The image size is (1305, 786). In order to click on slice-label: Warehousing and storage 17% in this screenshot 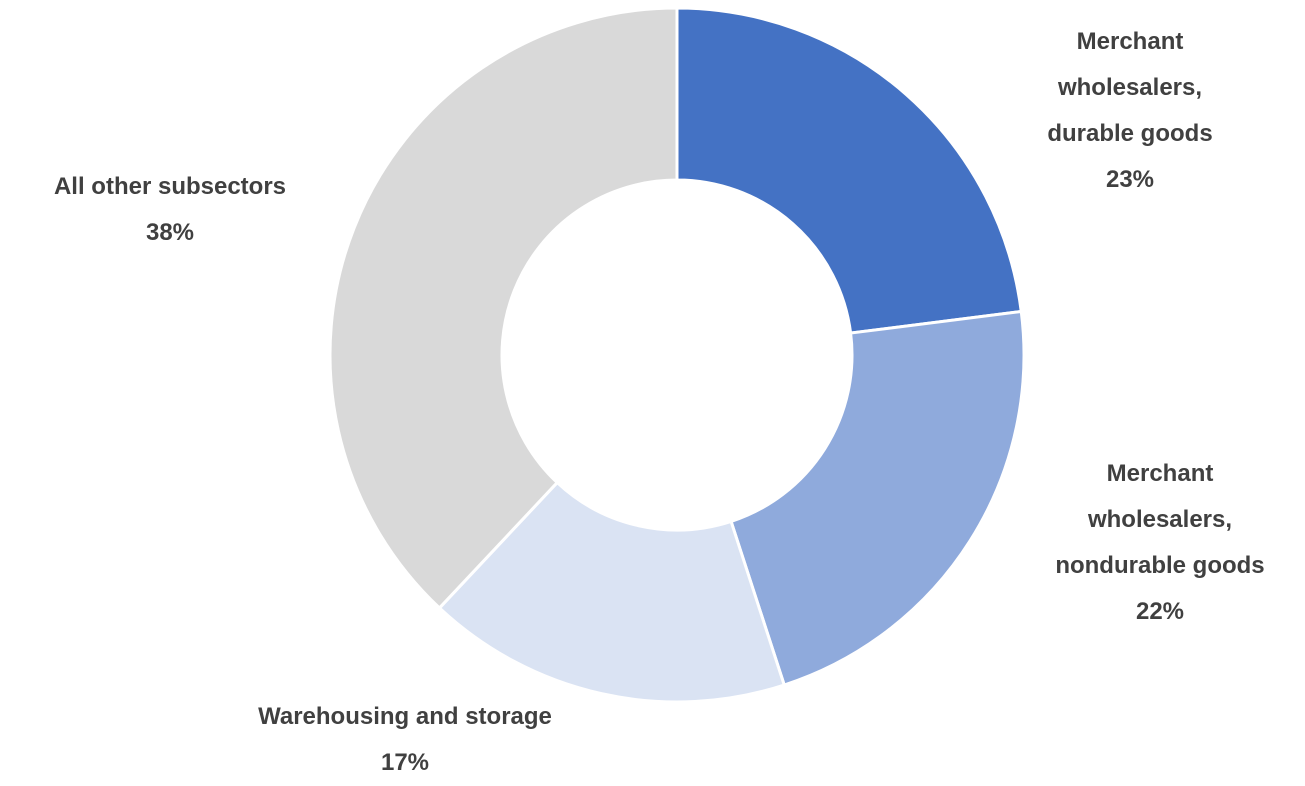, I will do `click(405, 740)`.